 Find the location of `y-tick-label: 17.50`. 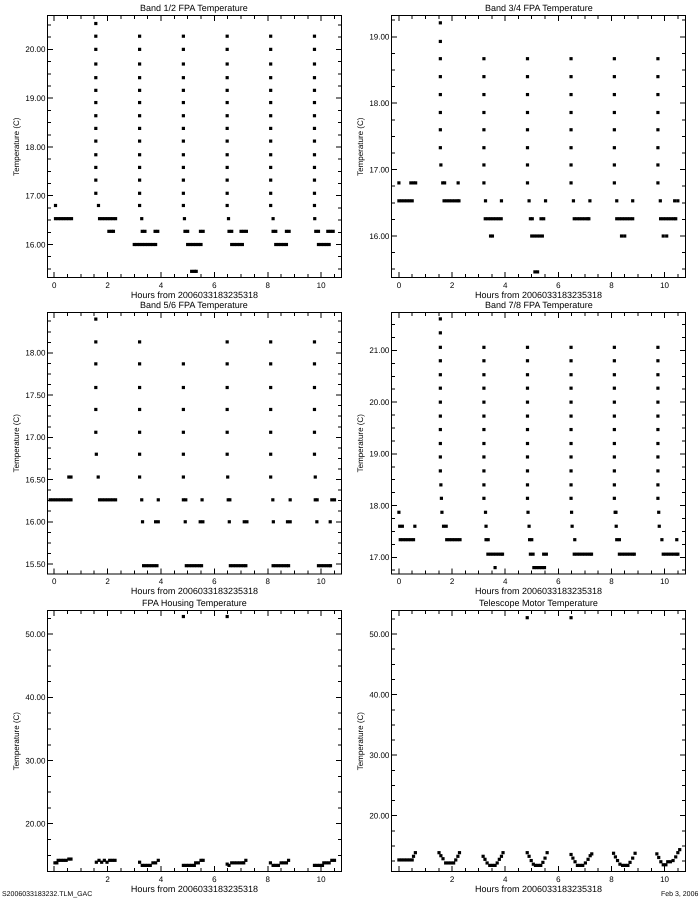

y-tick-label: 17.50 is located at coordinates (35, 395).